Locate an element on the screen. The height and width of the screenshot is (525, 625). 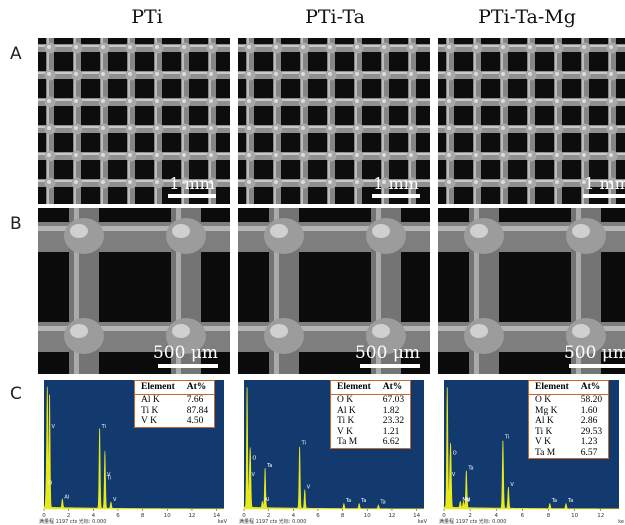
table-row: Al K 2.86 is located at coordinates (568, 421).